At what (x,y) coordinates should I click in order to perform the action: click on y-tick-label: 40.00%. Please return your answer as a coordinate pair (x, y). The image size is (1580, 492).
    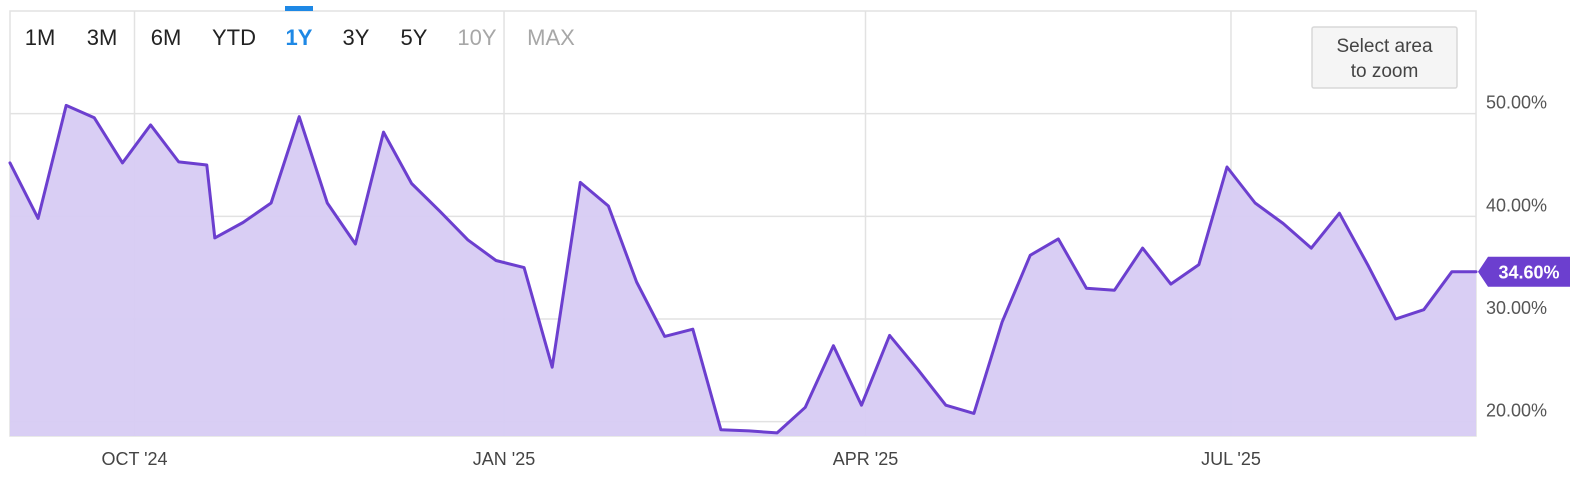
    Looking at the image, I should click on (1516, 205).